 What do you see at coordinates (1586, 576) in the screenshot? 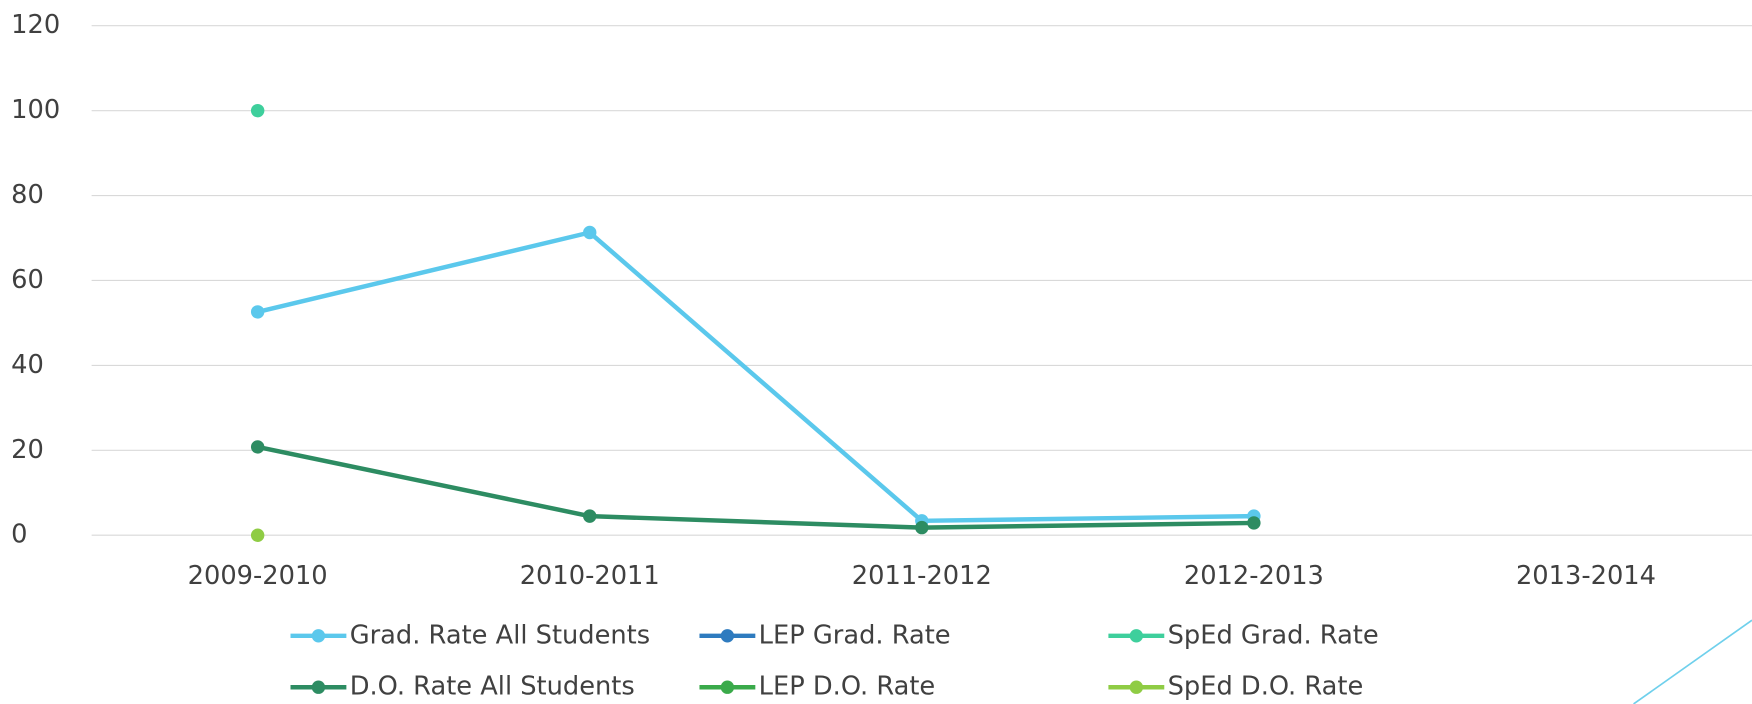
I see `x-tick-label: 2013-2014` at bounding box center [1586, 576].